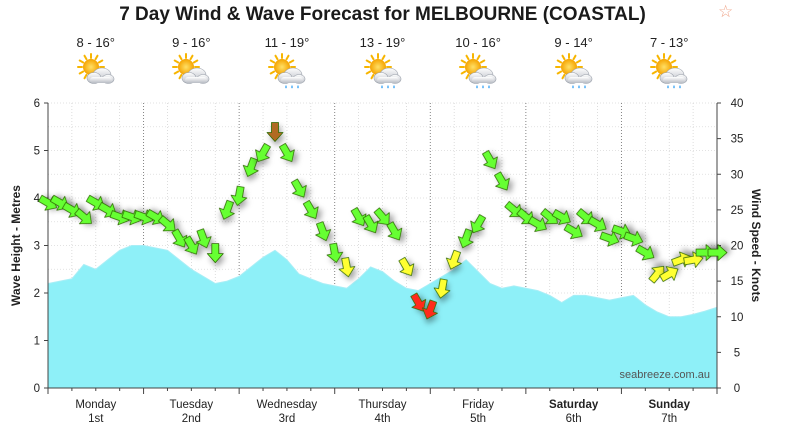 The height and width of the screenshot is (436, 787). Describe the element at coordinates (191, 419) in the screenshot. I see `day-date-label: 2nd` at that location.